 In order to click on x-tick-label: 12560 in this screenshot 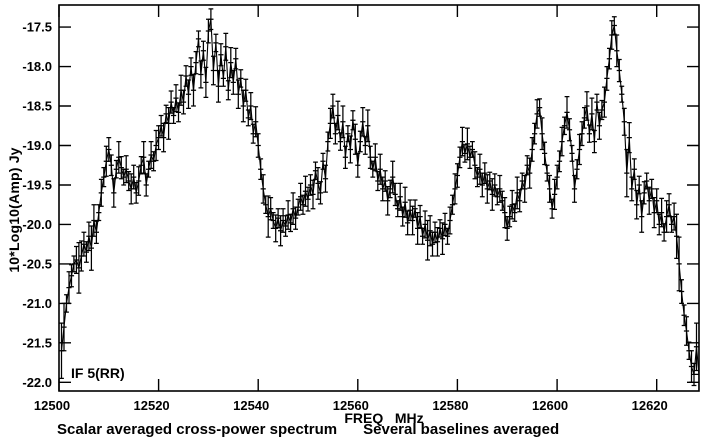, I will do `click(351, 405)`.